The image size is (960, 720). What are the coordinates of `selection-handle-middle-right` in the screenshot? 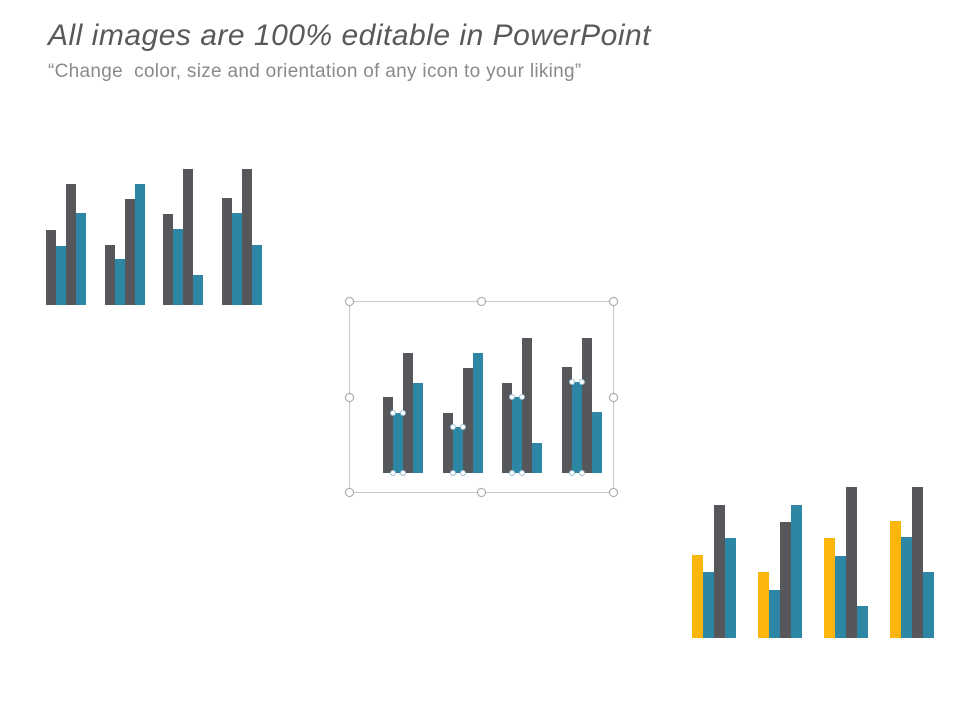 It's located at (613, 397).